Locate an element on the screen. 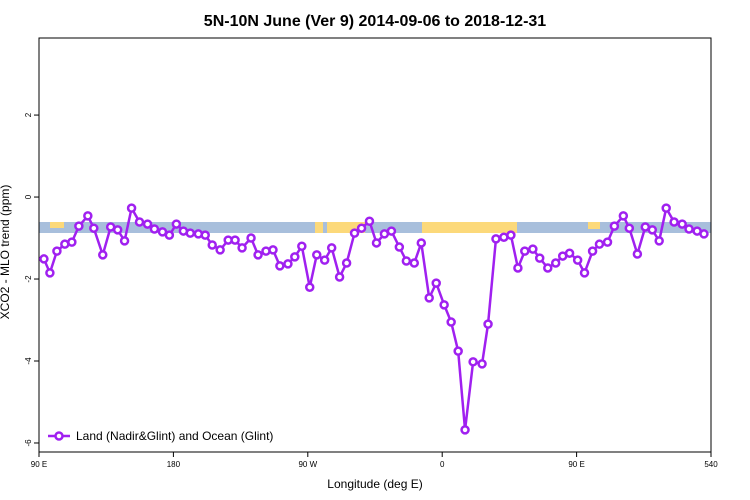 This screenshot has height=500, width=750. map-strip is located at coordinates (375, 227).